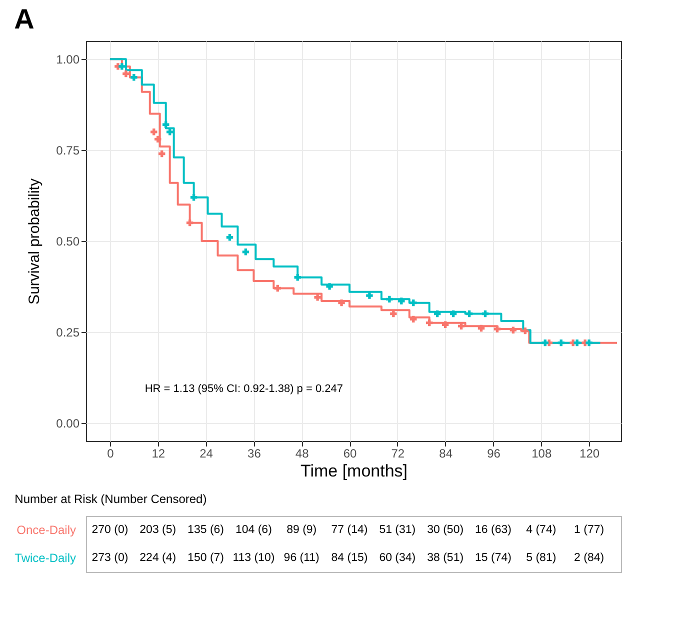 This screenshot has width=682, height=623. What do you see at coordinates (207, 453) in the screenshot?
I see `x-tick-label: 24` at bounding box center [207, 453].